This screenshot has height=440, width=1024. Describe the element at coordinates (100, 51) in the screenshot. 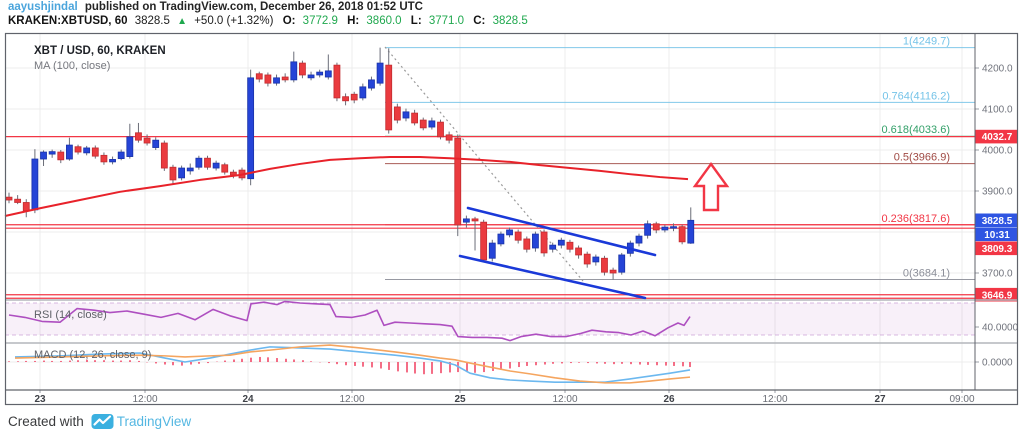

I see `chart-legend-title: XBT / USD, 60, KRAKEN` at that location.